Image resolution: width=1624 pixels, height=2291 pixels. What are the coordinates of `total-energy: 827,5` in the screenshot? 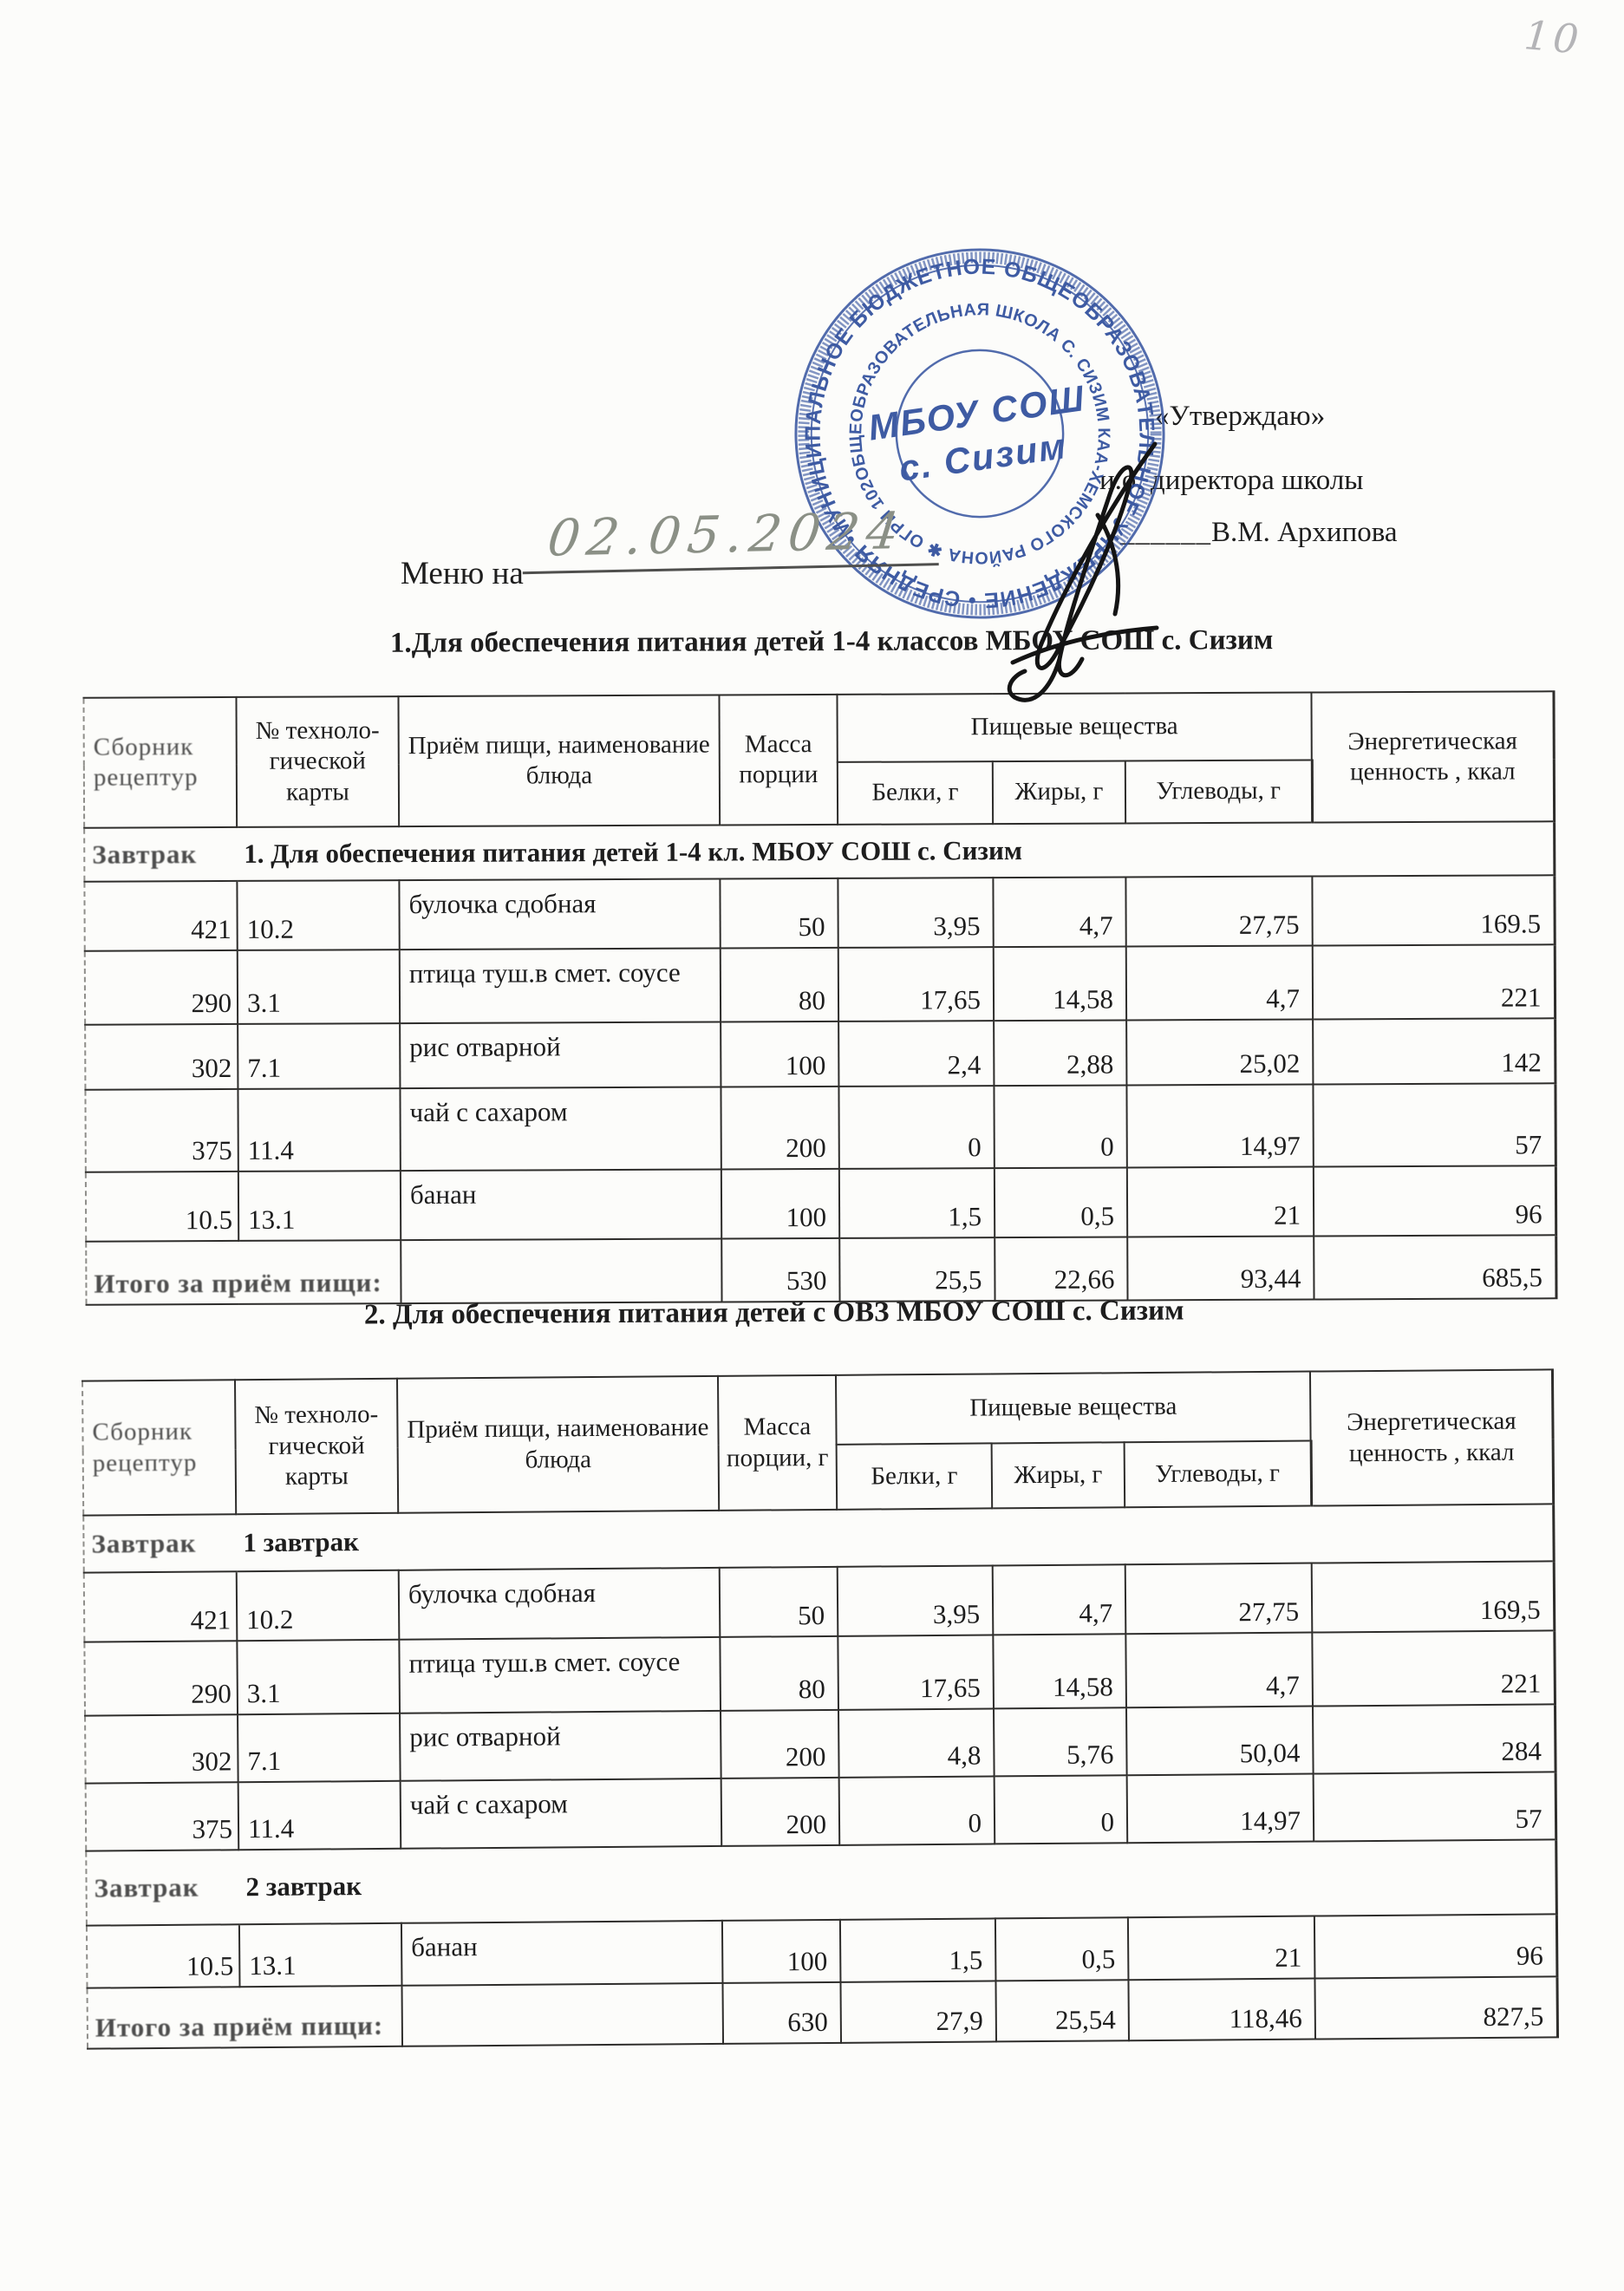 It's located at (1435, 2008).